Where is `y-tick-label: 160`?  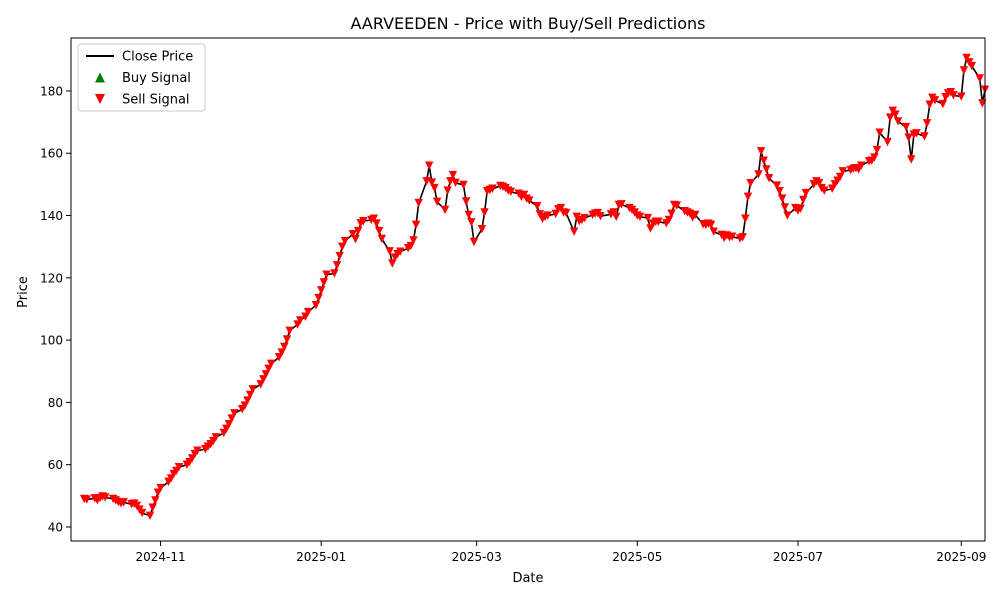
y-tick-label: 160 is located at coordinates (51, 154).